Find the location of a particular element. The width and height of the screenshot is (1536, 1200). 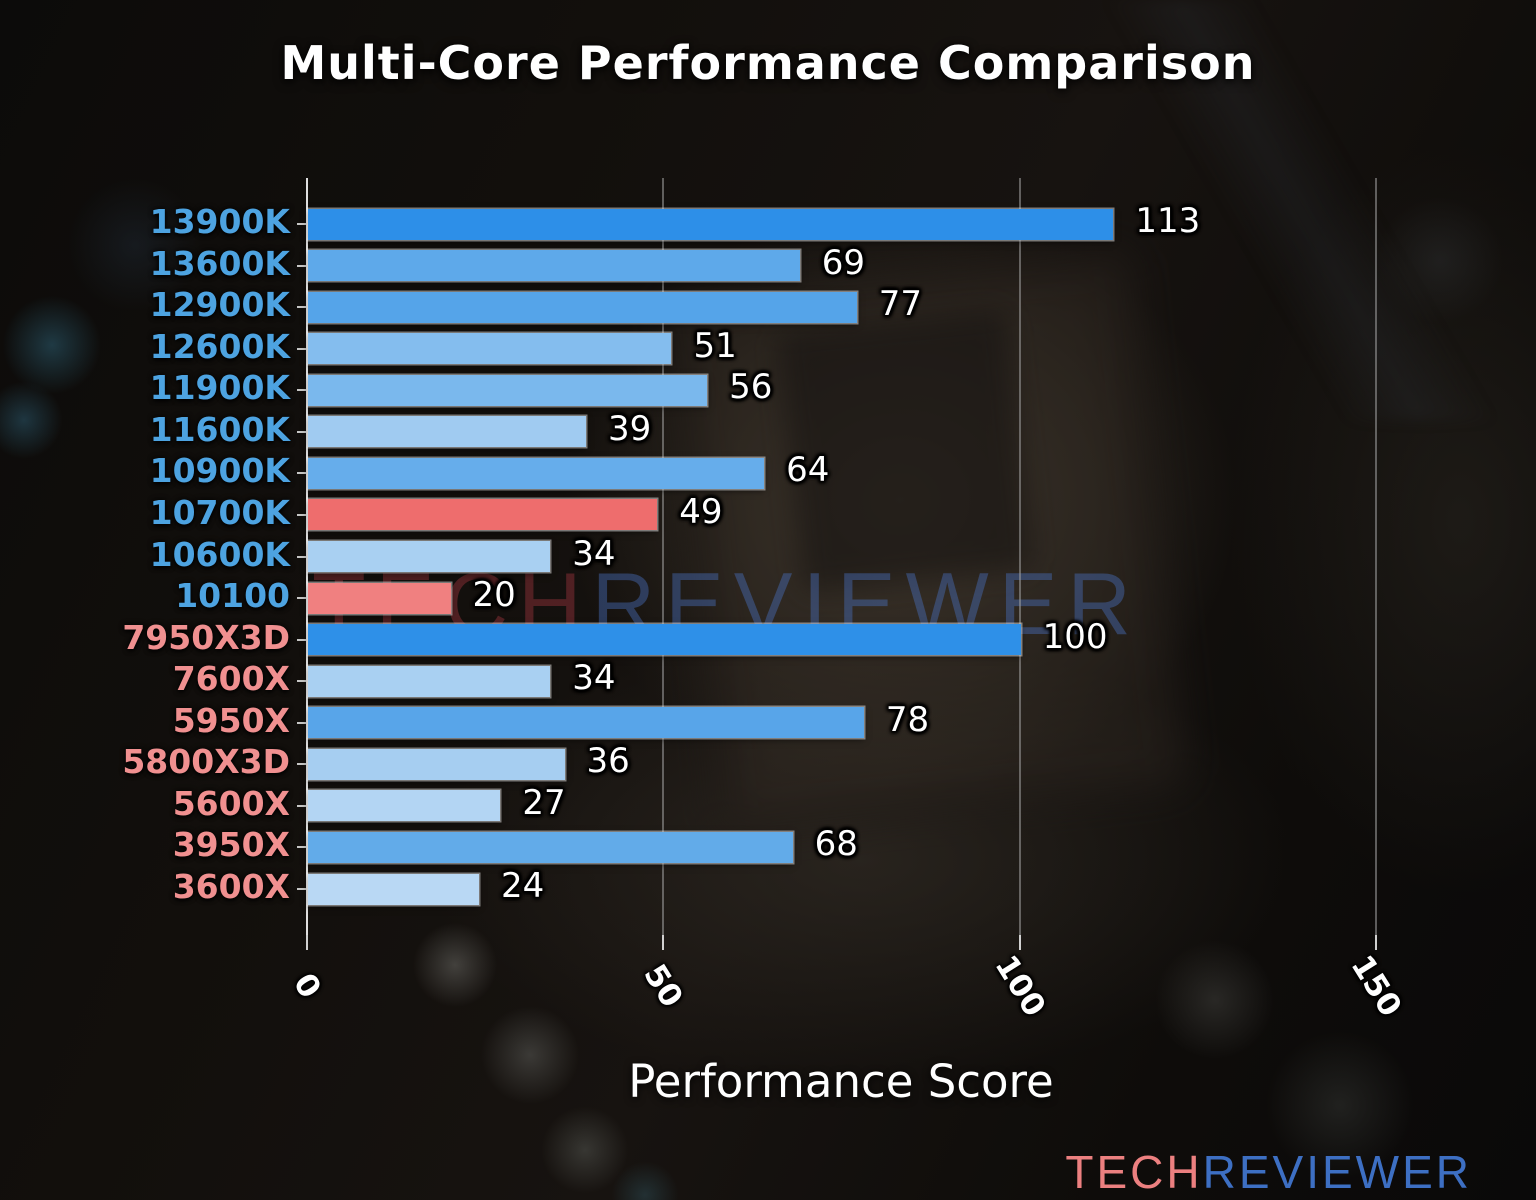

bar-value-label-12900k: 77 is located at coordinates (900, 304).